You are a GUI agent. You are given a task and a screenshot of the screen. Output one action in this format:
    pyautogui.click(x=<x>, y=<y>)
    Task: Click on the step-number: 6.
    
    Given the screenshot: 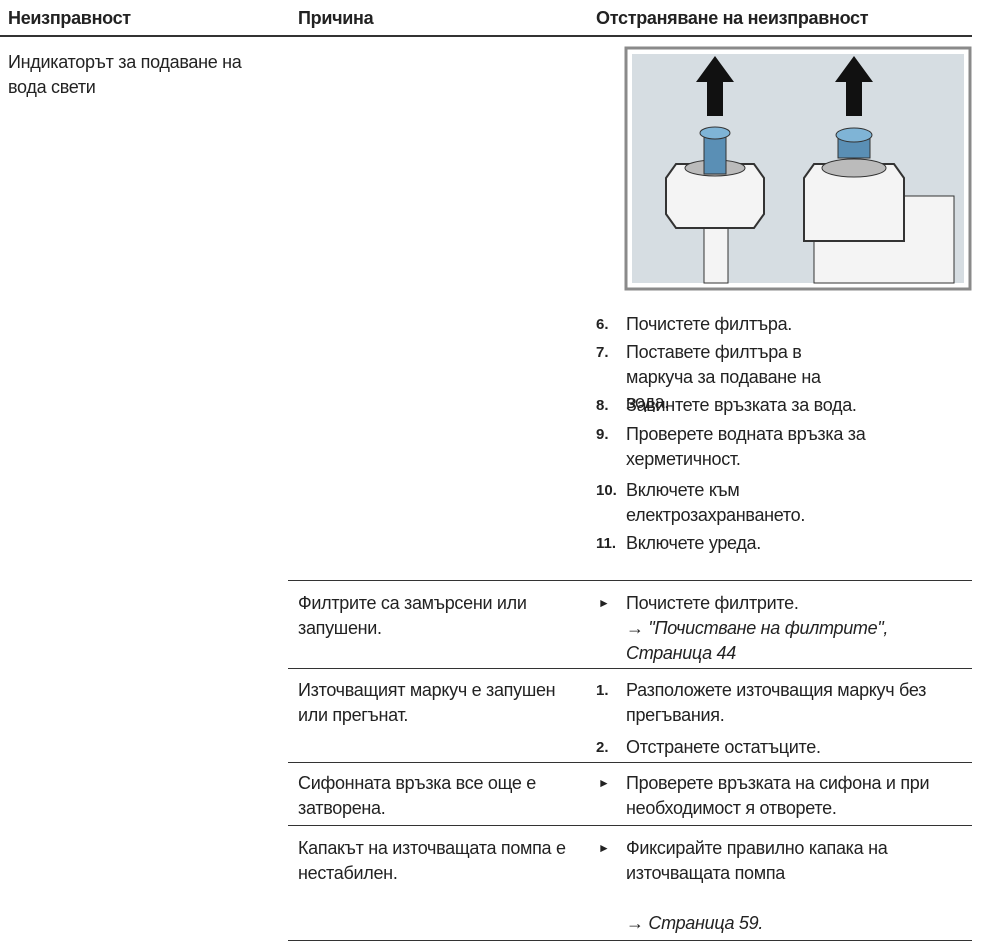 What is the action you would take?
    pyautogui.click(x=602, y=324)
    